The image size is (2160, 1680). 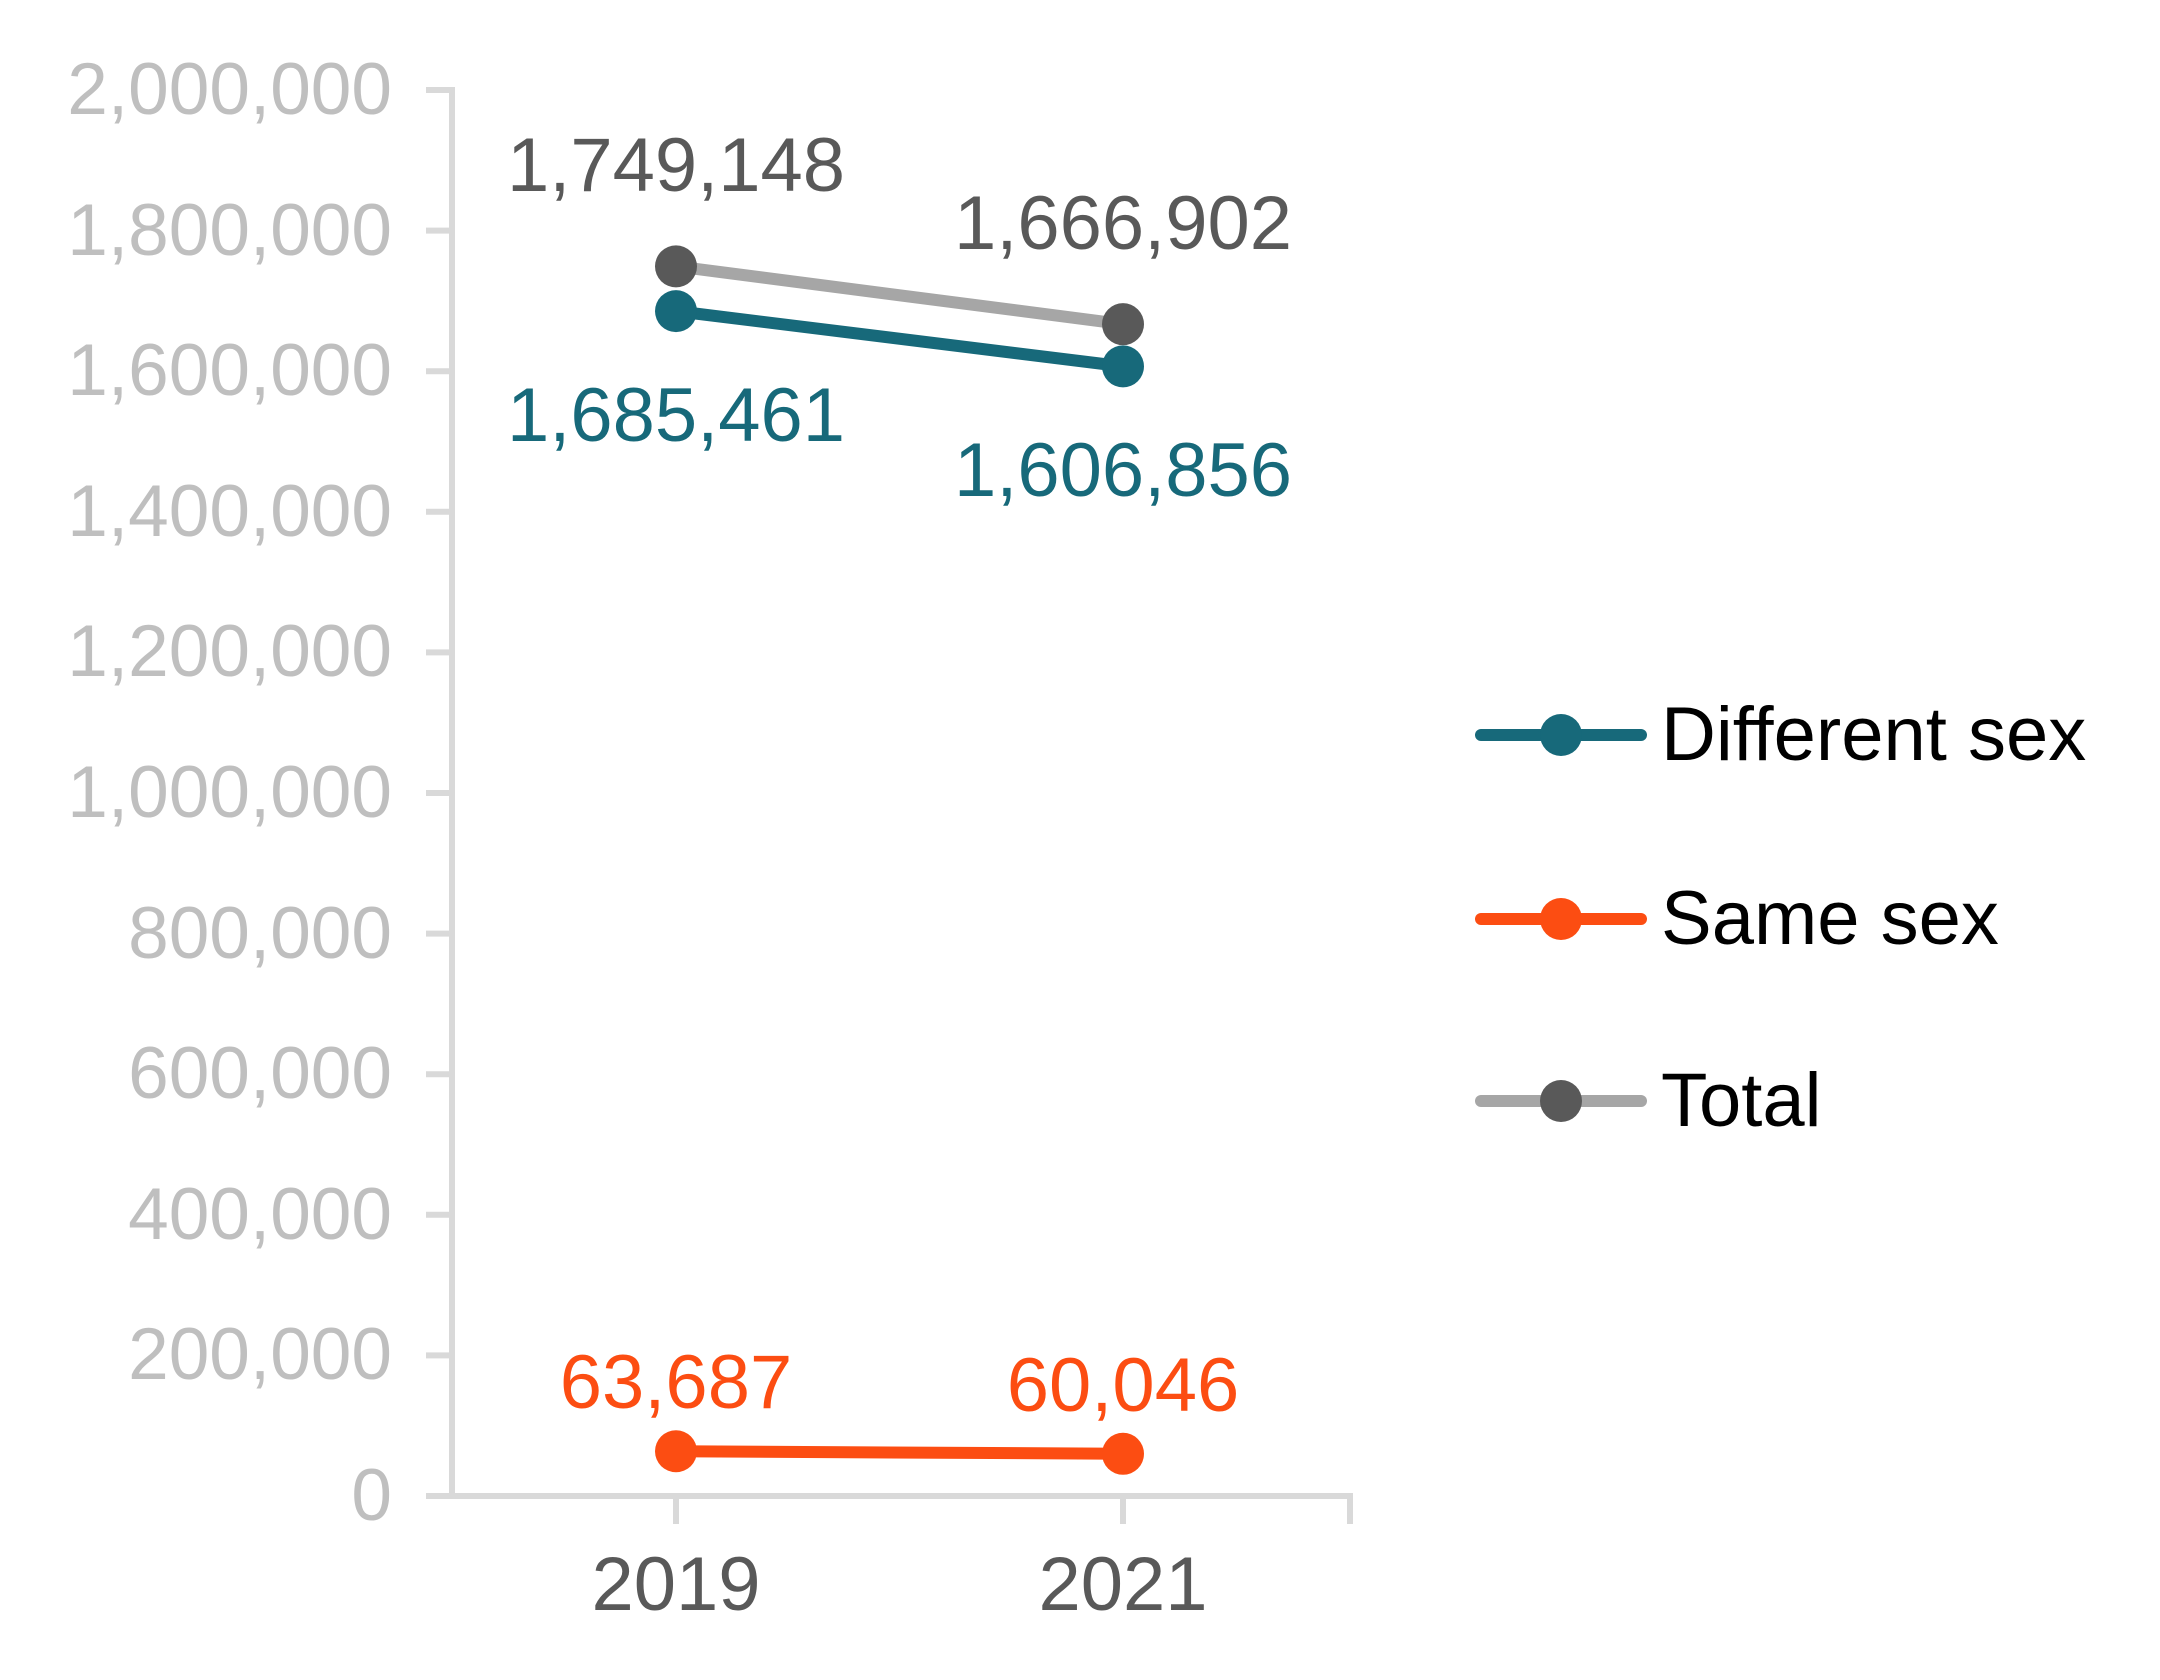 I want to click on legend-label: Total, so click(x=1741, y=1100).